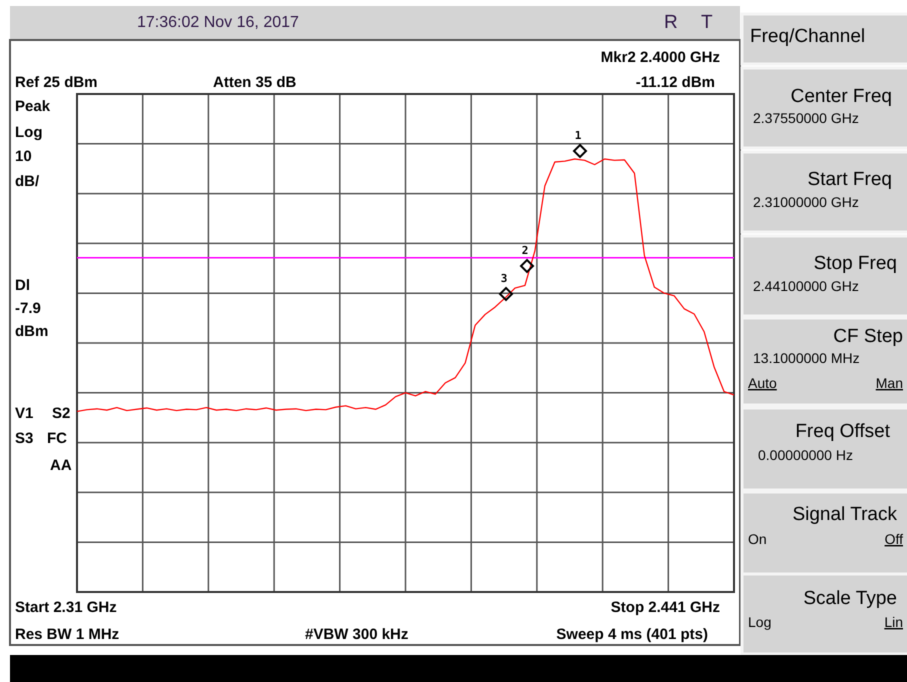 This screenshot has width=907, height=682. Describe the element at coordinates (28, 308) in the screenshot. I see `text: -7.9` at that location.